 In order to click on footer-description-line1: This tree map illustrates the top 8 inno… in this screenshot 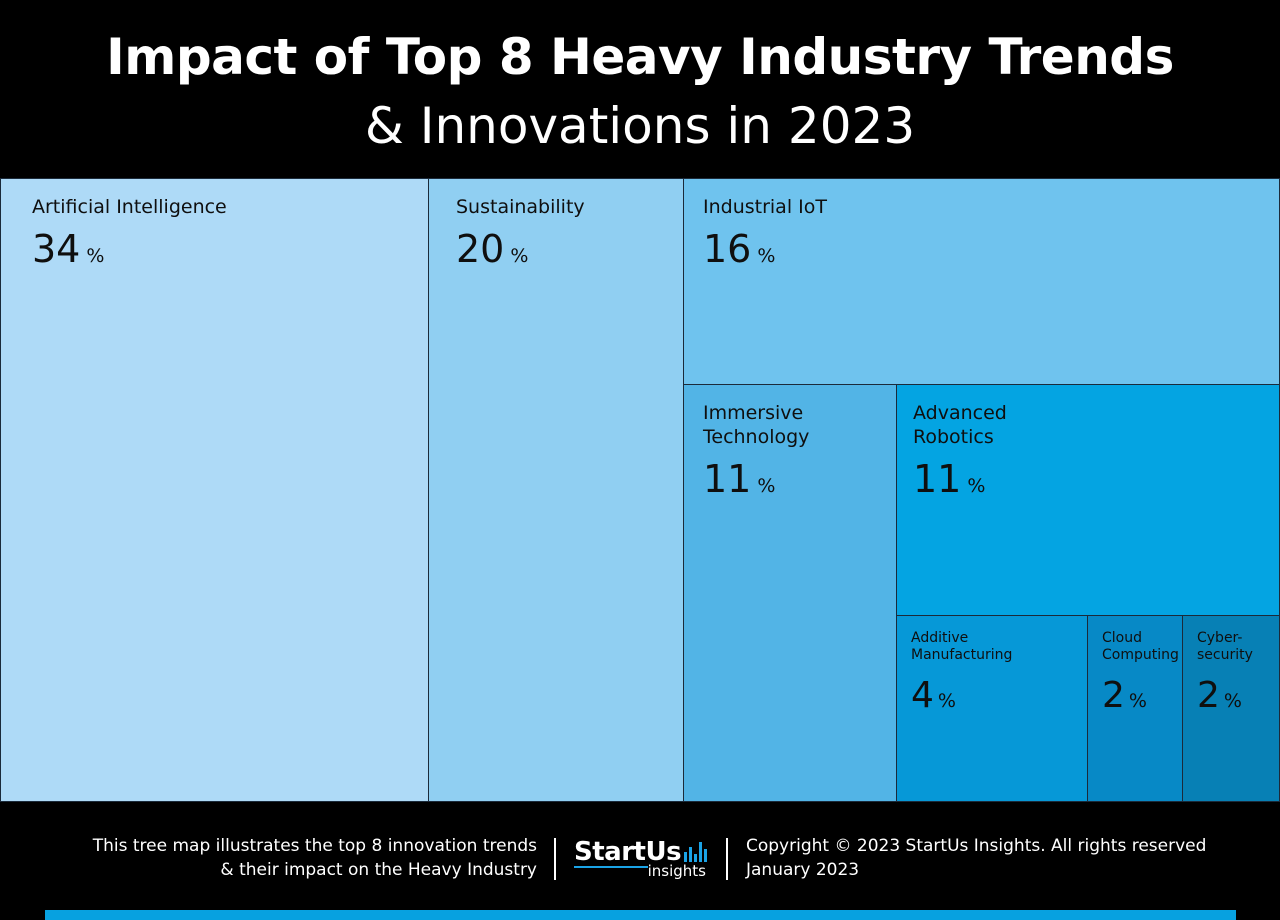, I will do `click(314, 846)`.